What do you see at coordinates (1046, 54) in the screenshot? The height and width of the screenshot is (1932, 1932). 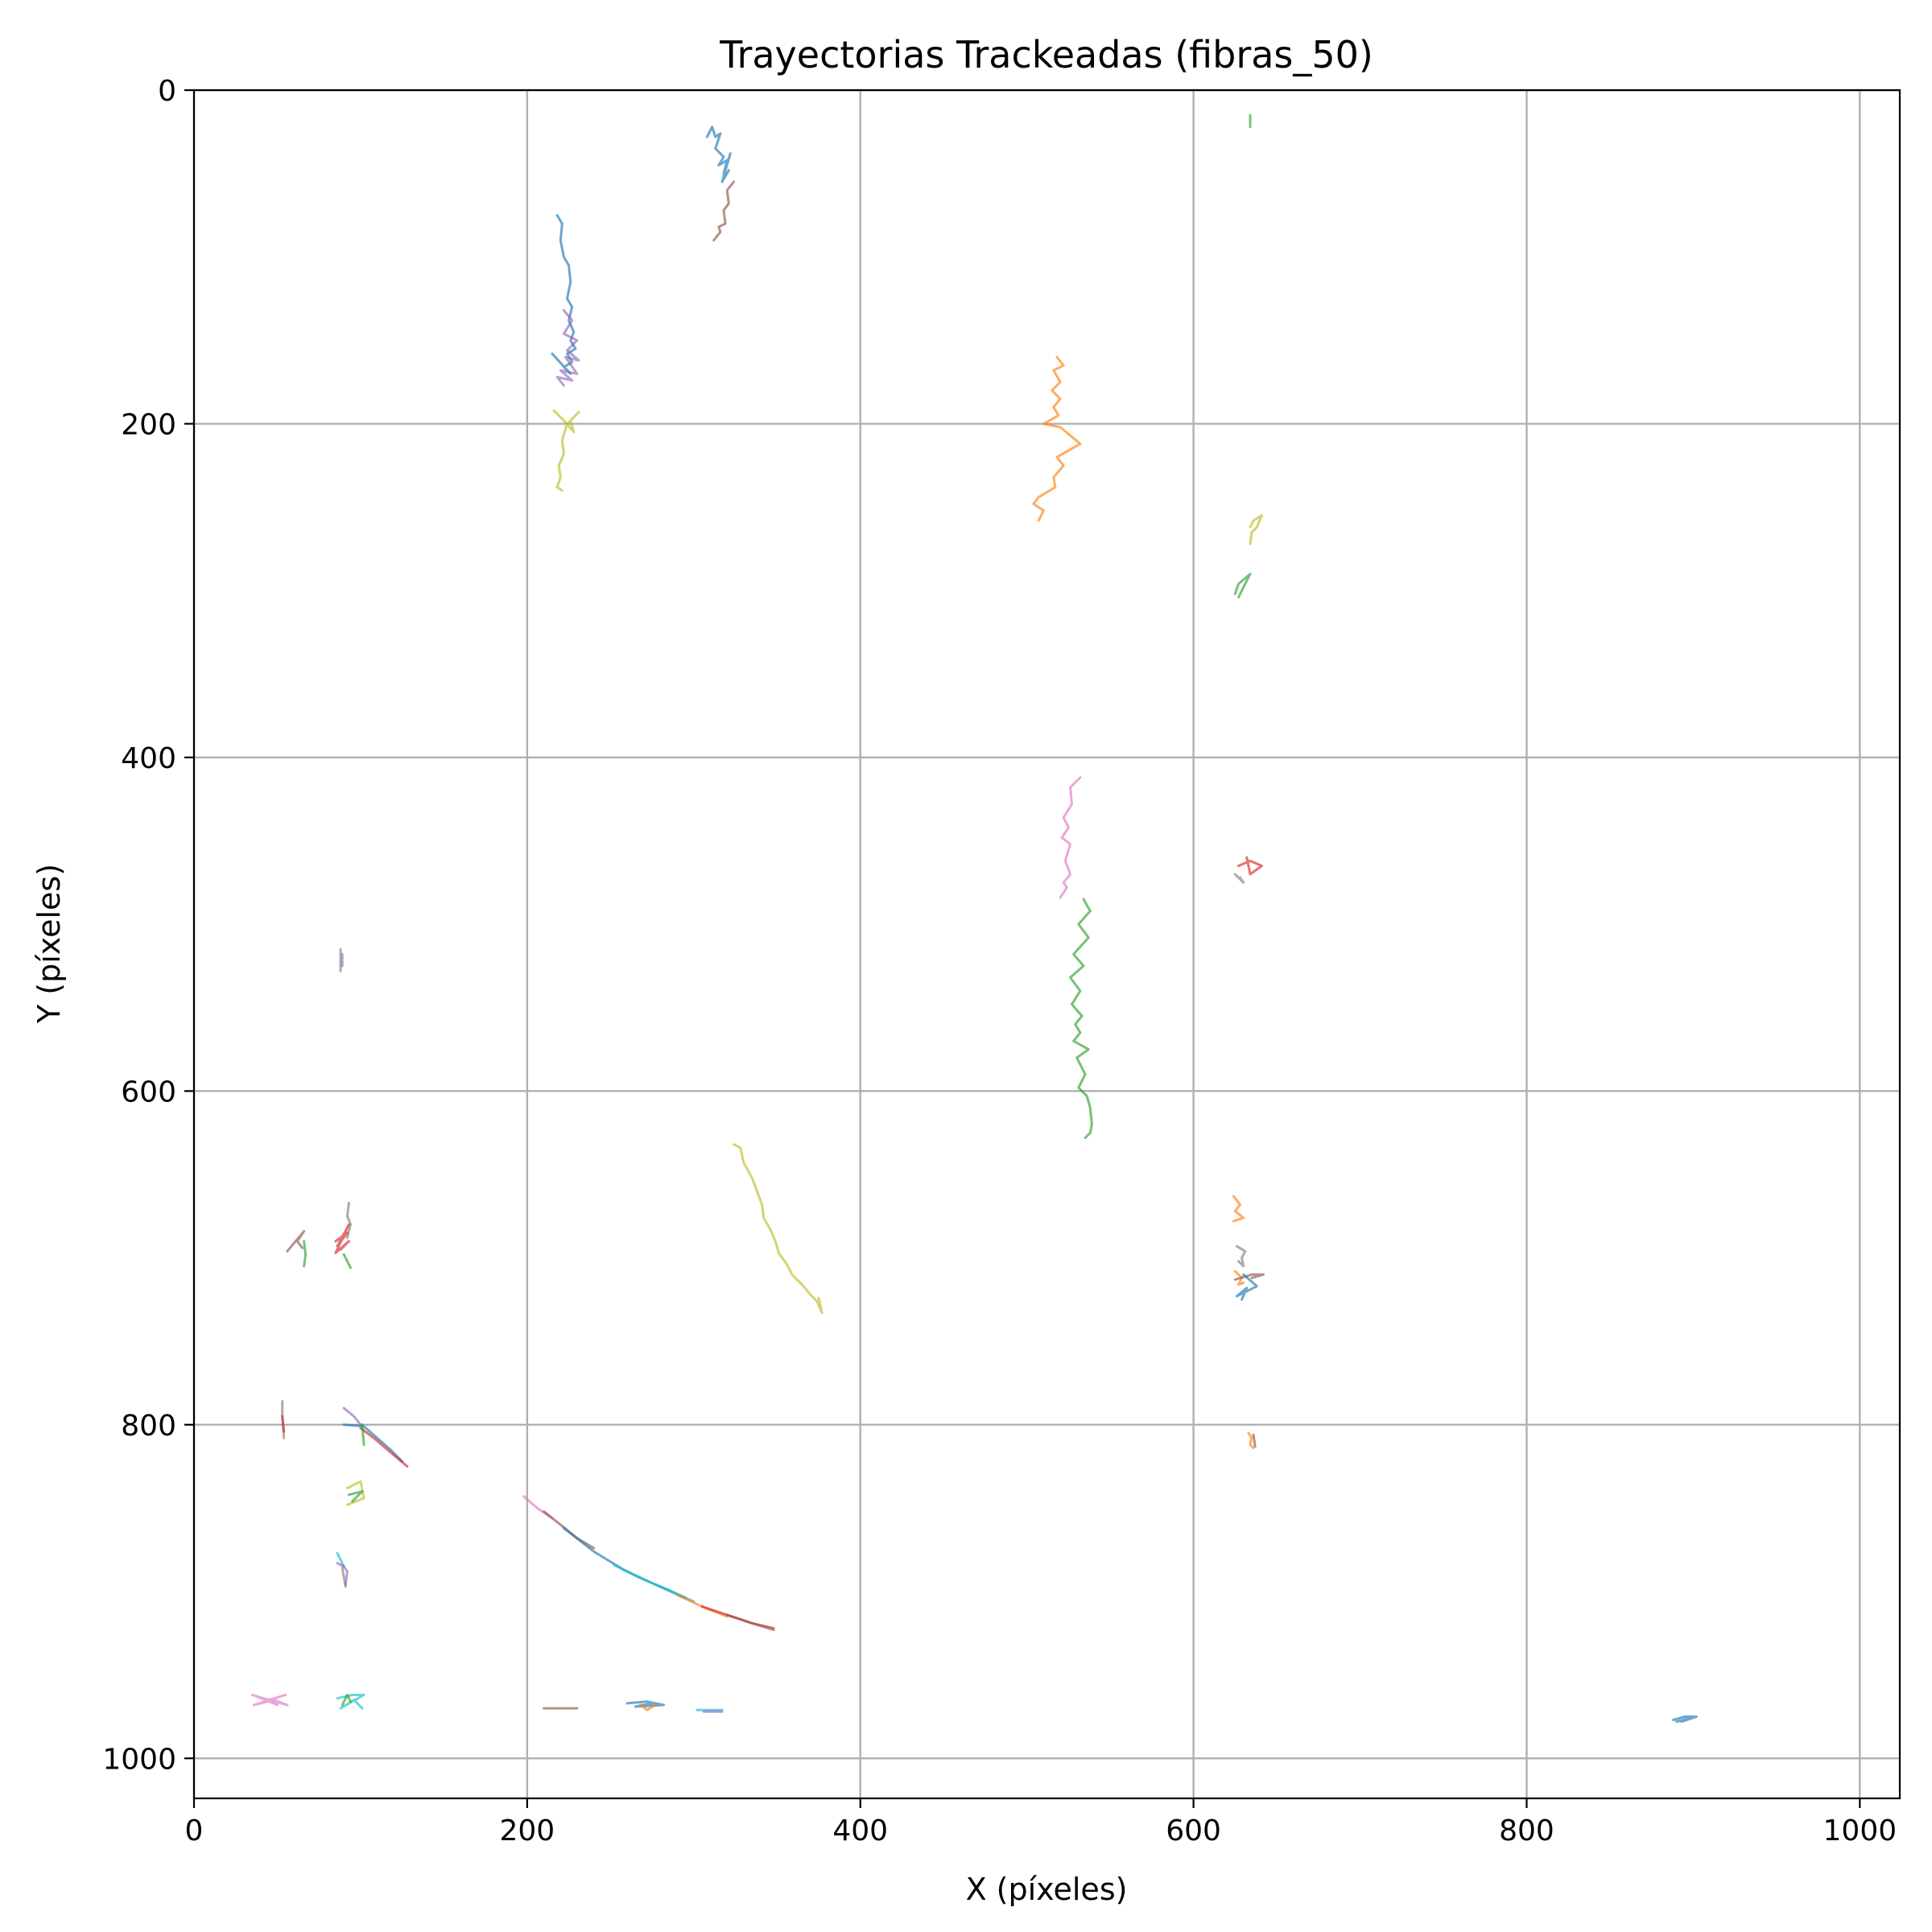 I see `chart-title: Trayectorias Trackeadas (fibras_50)` at bounding box center [1046, 54].